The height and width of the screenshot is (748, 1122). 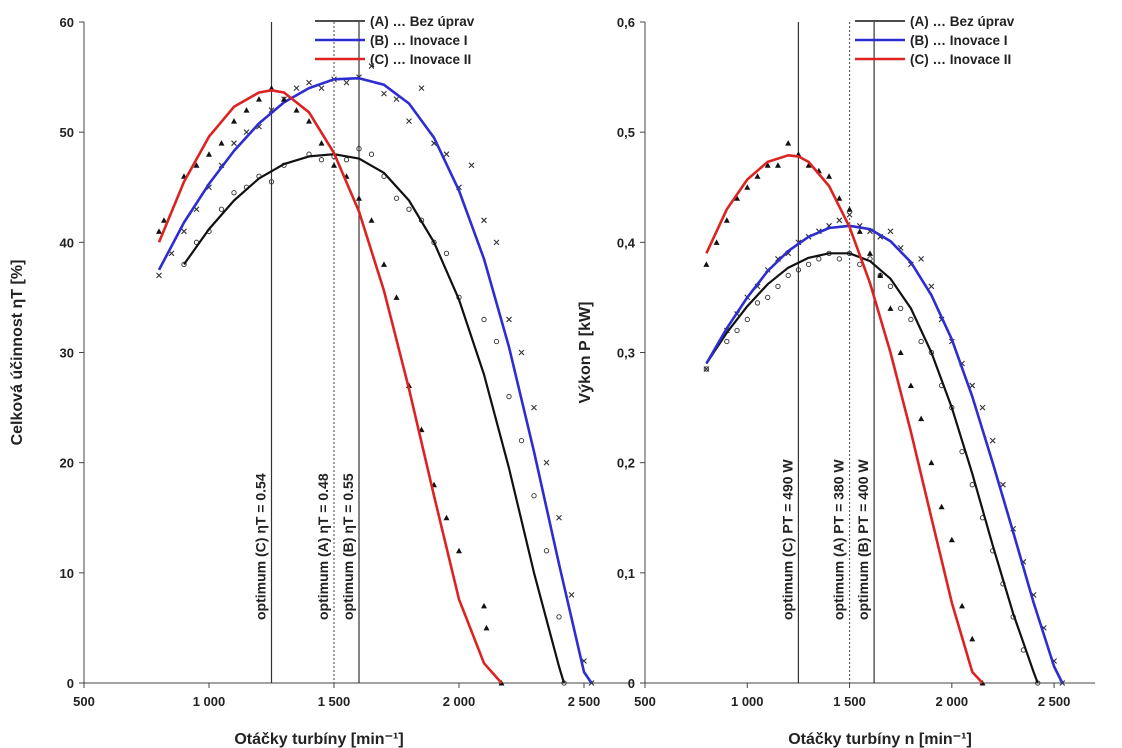 I want to click on right-x-tick-label: 2 000, so click(x=952, y=701).